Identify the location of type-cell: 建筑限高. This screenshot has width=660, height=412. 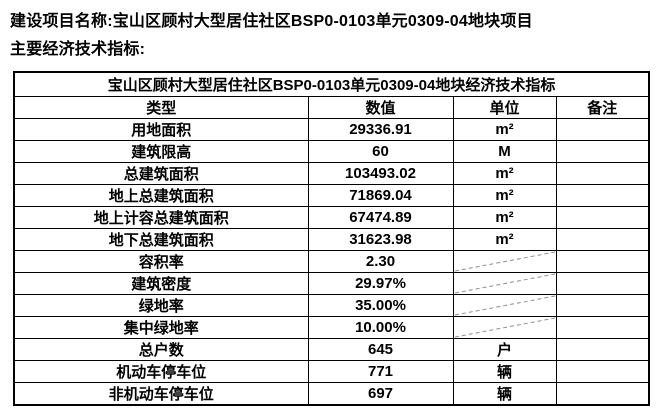
(161, 151).